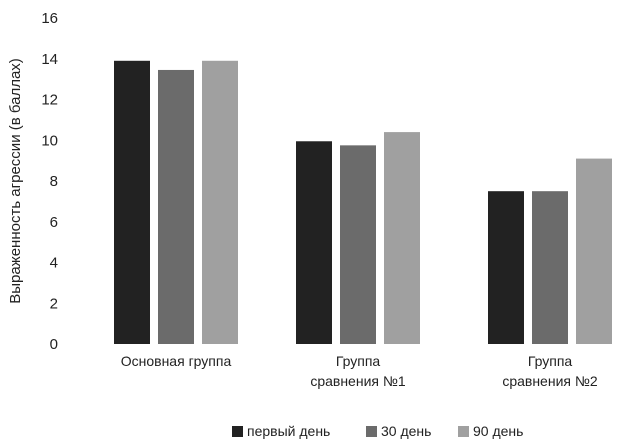 The image size is (637, 445). What do you see at coordinates (54, 263) in the screenshot?
I see `y-tick-label: 4` at bounding box center [54, 263].